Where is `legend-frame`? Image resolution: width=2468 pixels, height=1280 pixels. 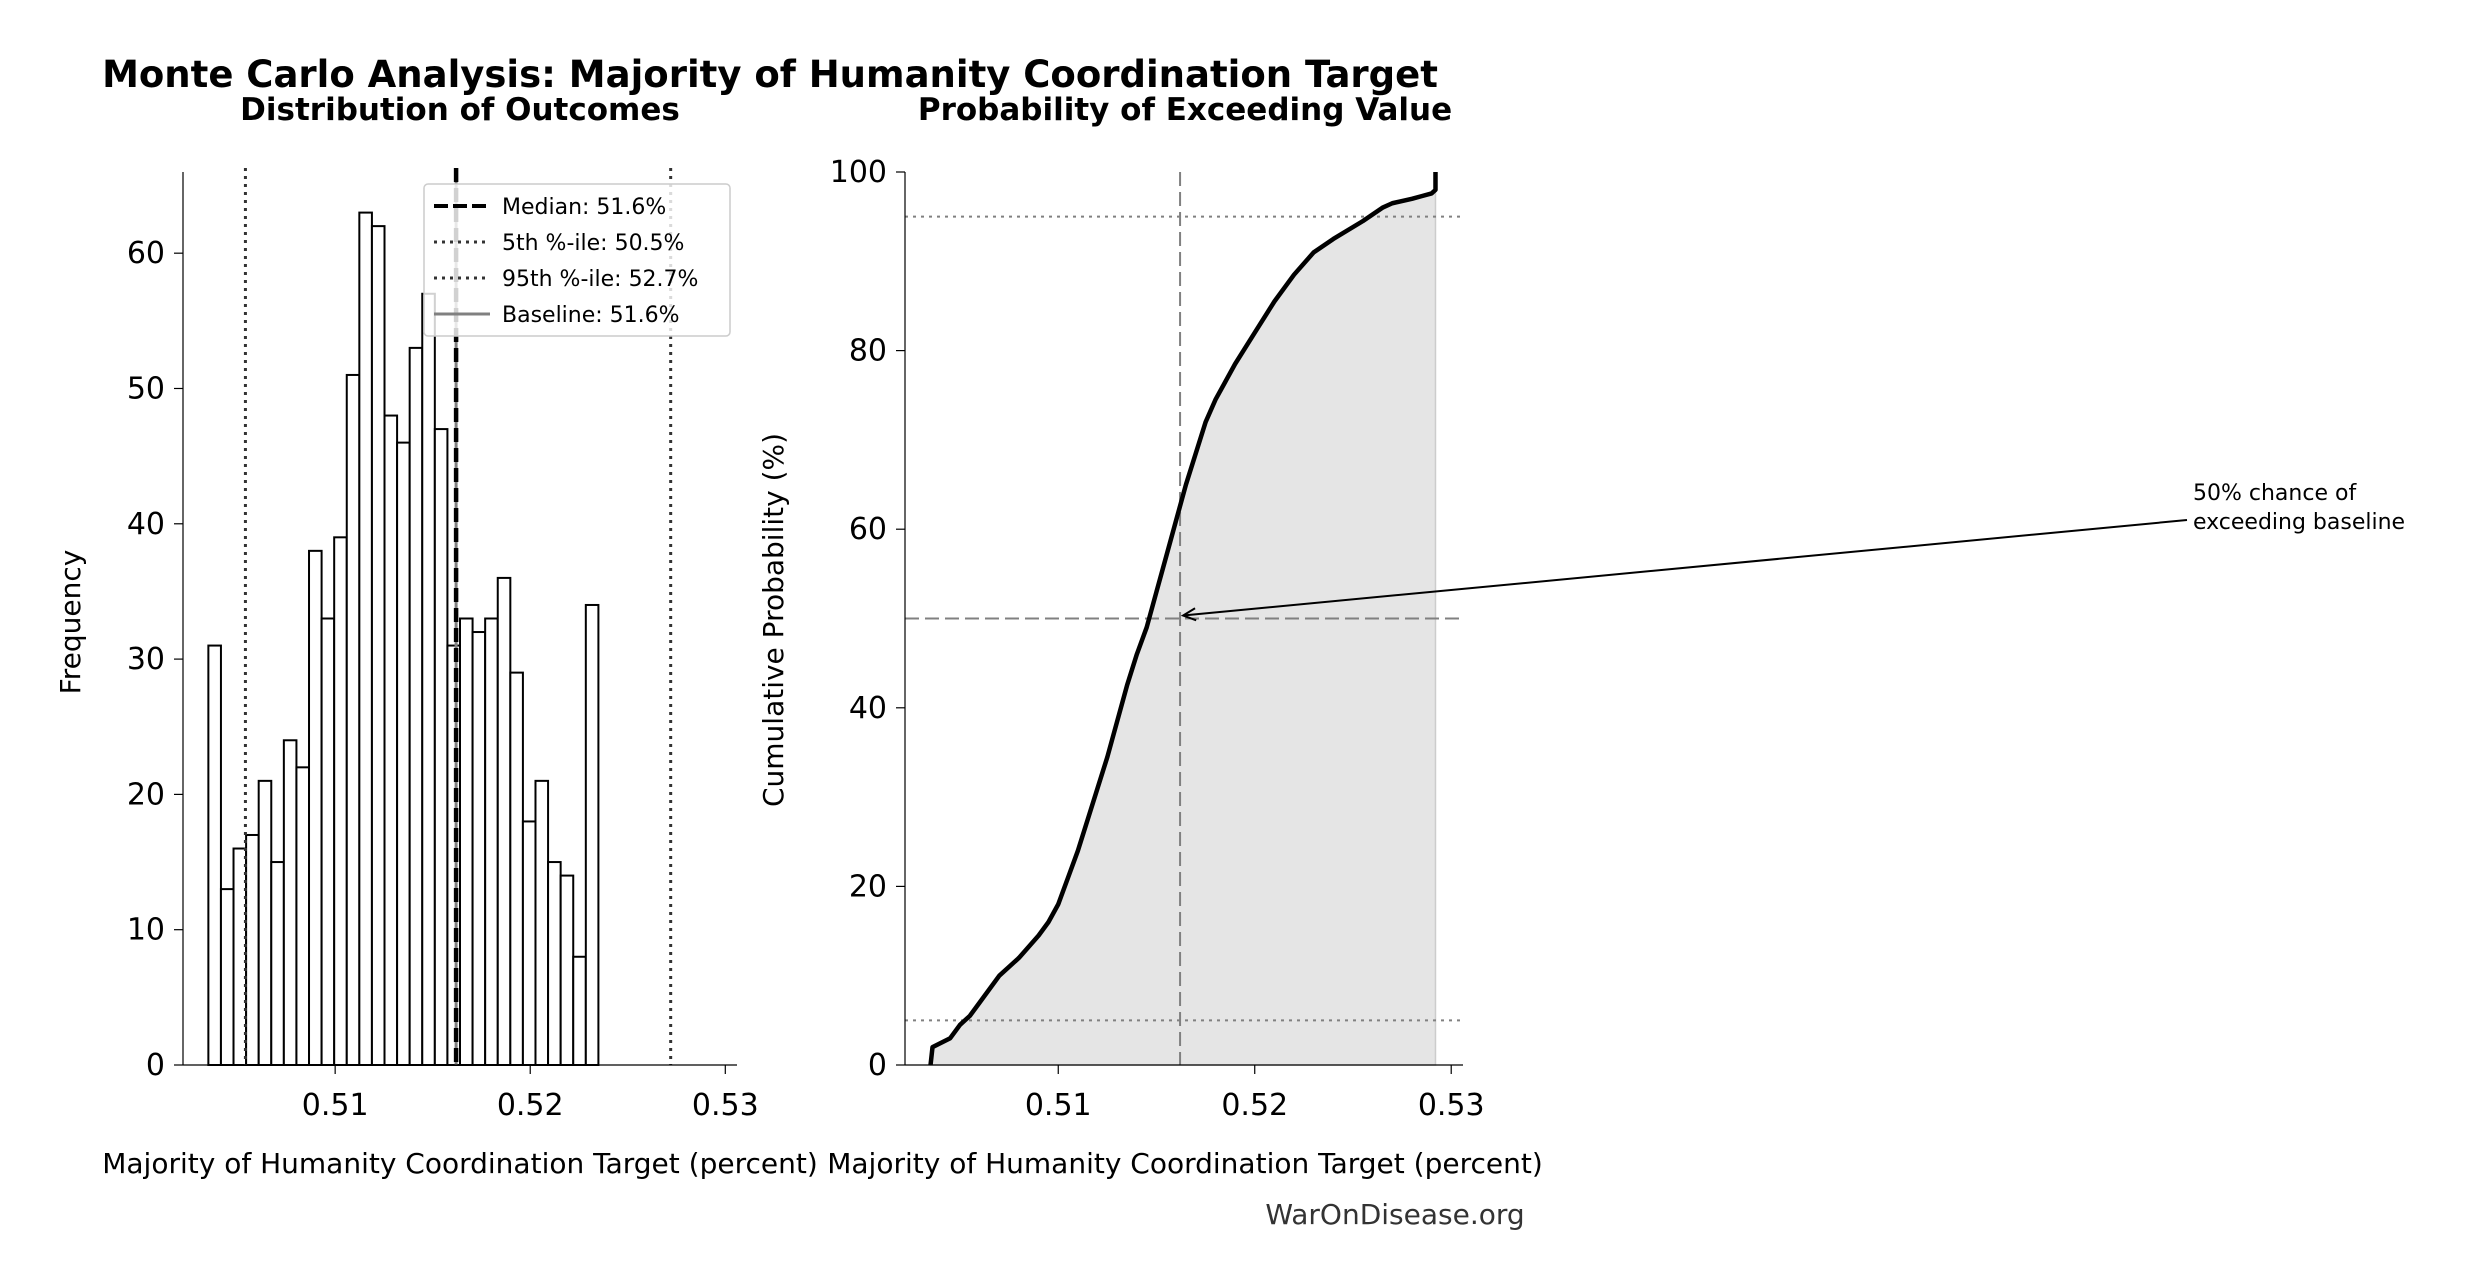 legend-frame is located at coordinates (577, 260).